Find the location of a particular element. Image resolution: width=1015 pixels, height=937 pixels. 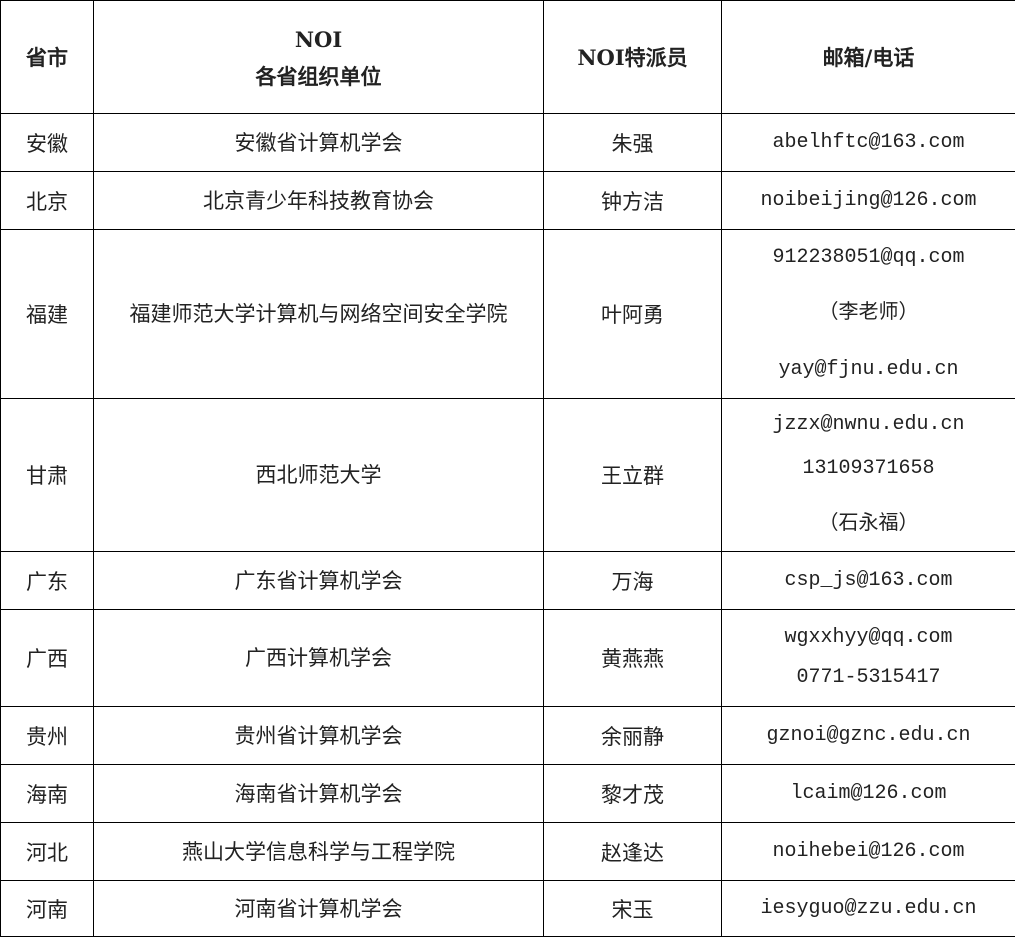

contact-line: gznoi@gznc.edu.cn is located at coordinates (868, 735).